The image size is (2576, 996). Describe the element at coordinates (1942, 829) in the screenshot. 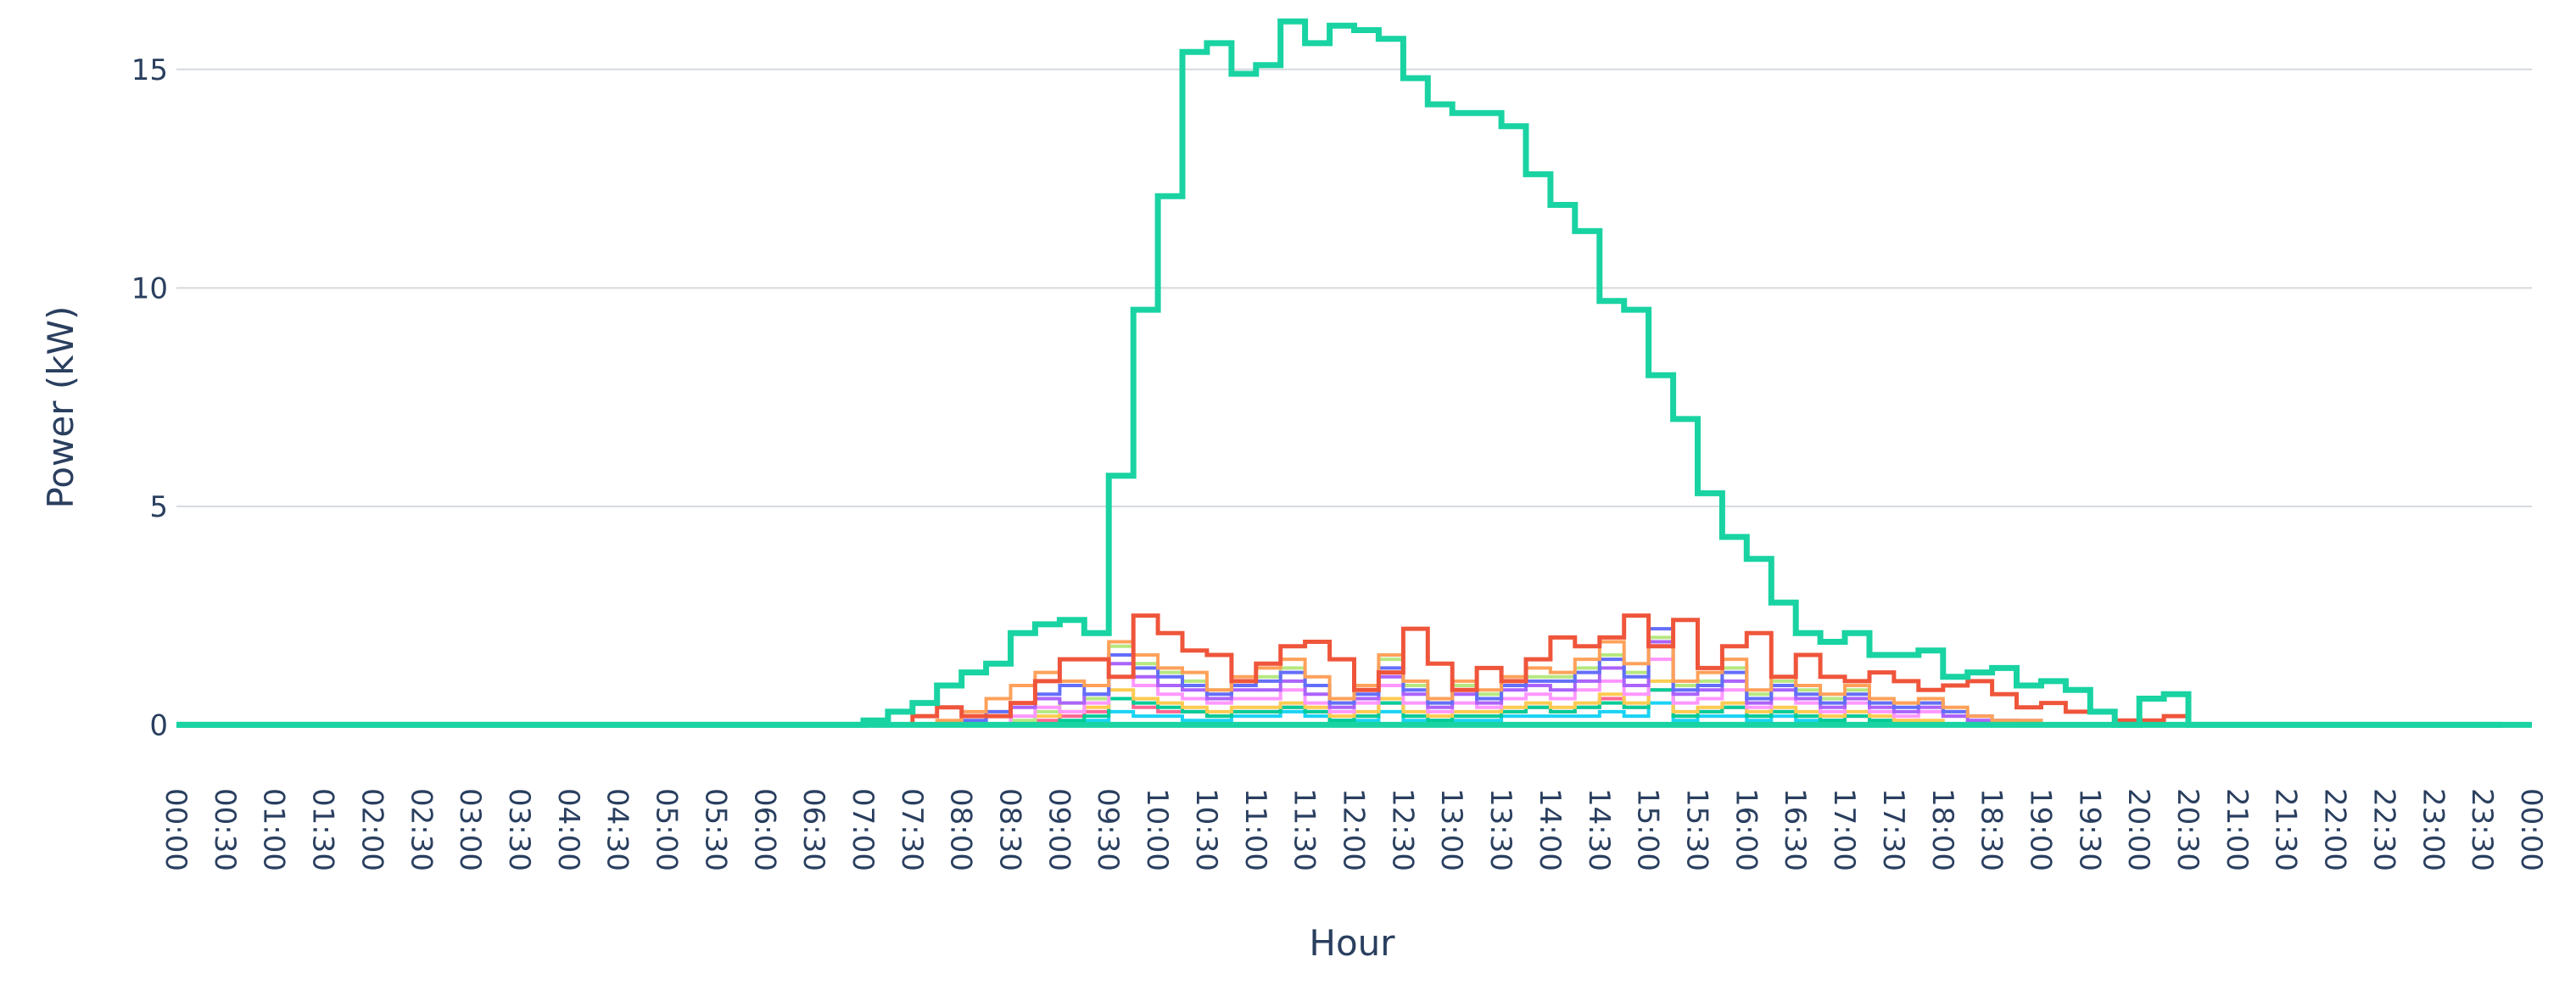

I see `x-tick-label: 18:00` at that location.